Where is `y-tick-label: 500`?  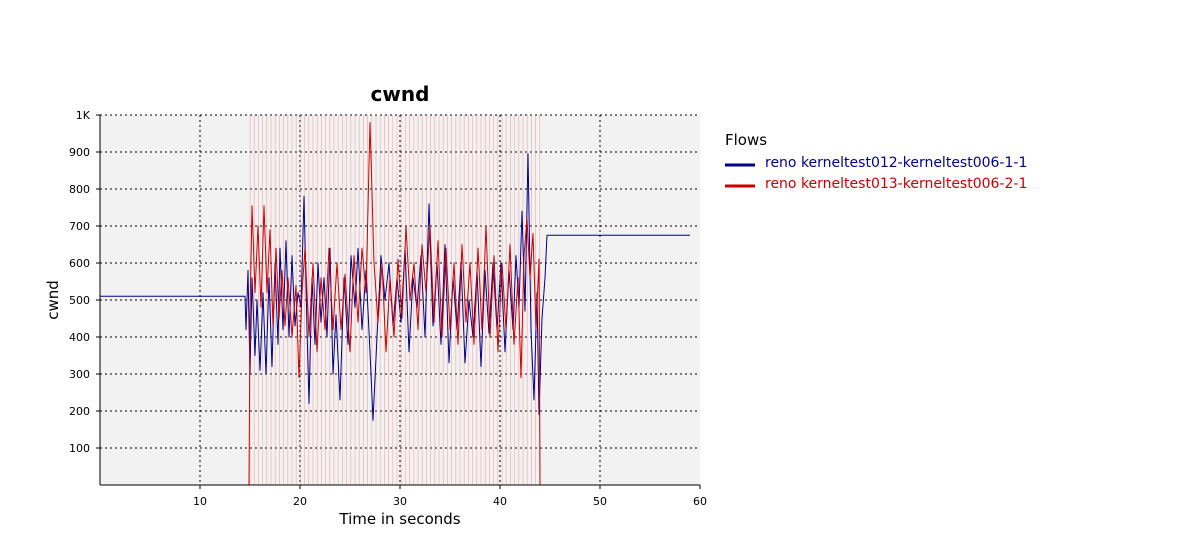 y-tick-label: 500 is located at coordinates (79, 300).